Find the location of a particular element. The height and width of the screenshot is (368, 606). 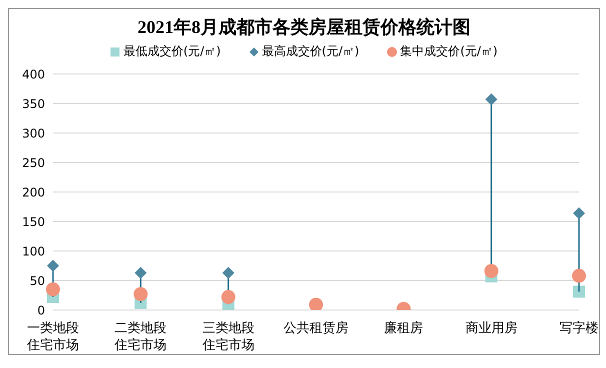

y-tick-label: 350 is located at coordinates (33, 103).